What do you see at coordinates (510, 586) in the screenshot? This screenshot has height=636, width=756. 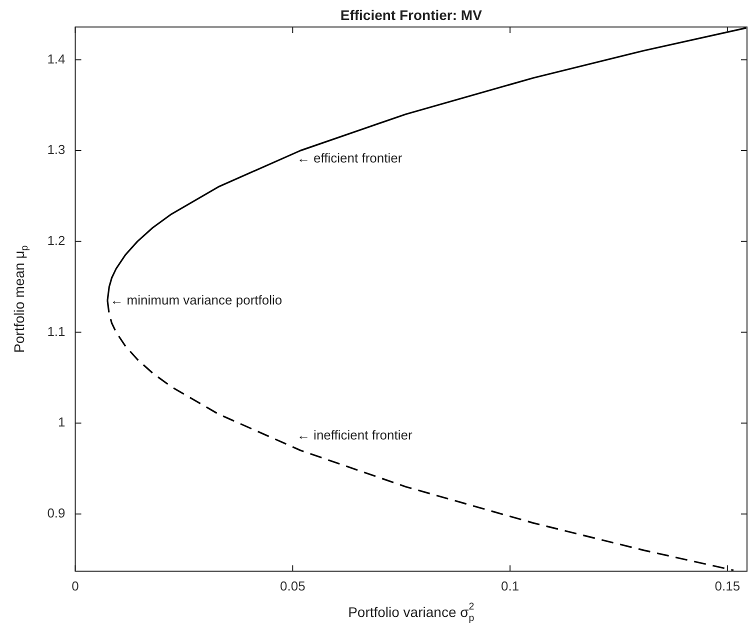 I see `x-tick-label: 0.1` at bounding box center [510, 586].